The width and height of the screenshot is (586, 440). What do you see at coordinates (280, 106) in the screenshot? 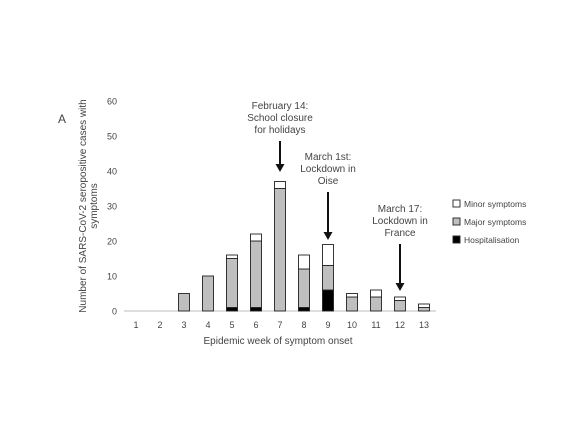
I see `annotation-text: February 14:` at bounding box center [280, 106].